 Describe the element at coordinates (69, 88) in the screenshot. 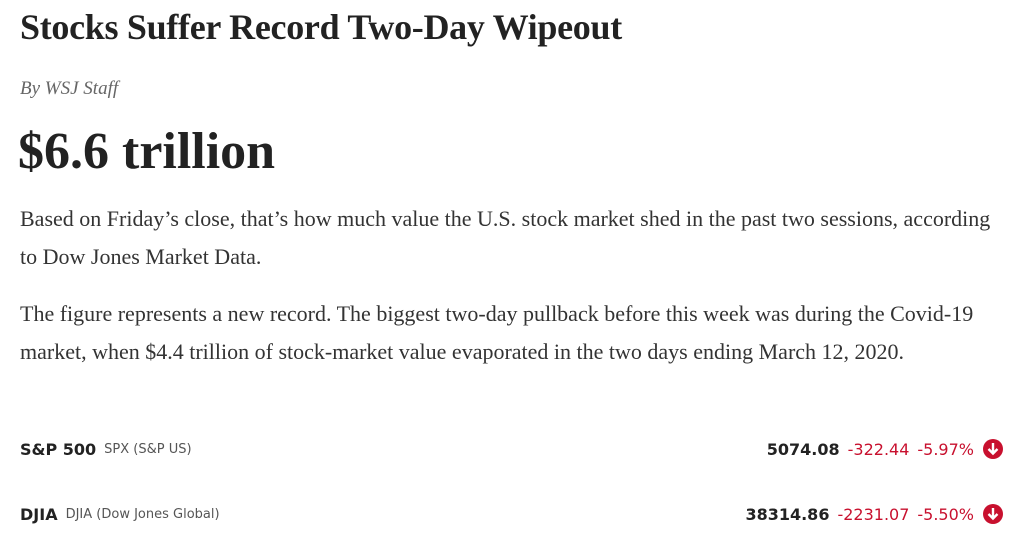

I see `byline: By WSJ Staff` at that location.